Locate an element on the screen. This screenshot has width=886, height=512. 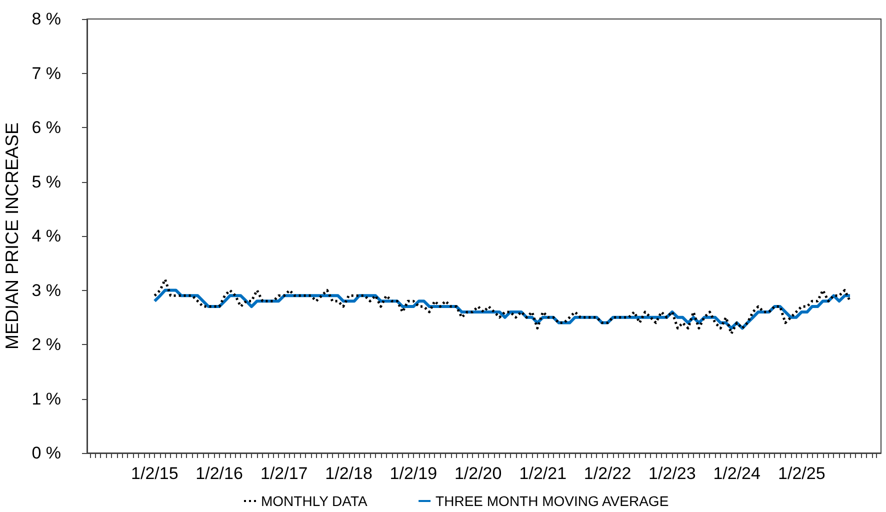
x-tick-label: 1/2/25 is located at coordinates (802, 473).